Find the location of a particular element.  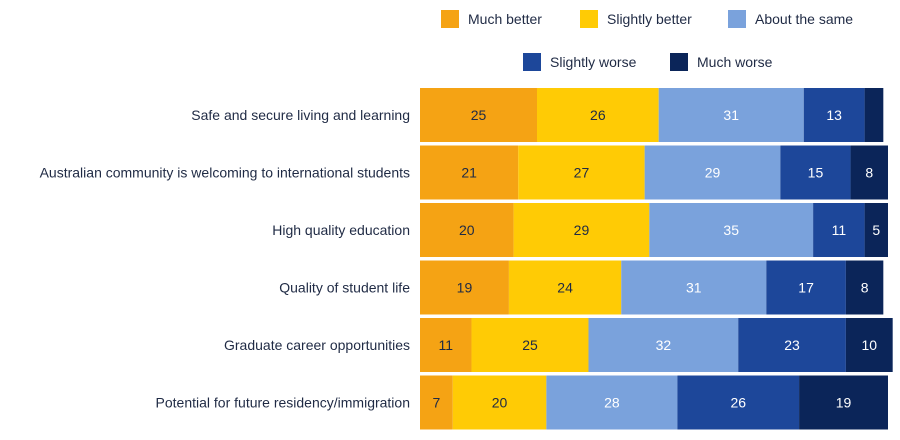

value-label: 32 is located at coordinates (664, 345).